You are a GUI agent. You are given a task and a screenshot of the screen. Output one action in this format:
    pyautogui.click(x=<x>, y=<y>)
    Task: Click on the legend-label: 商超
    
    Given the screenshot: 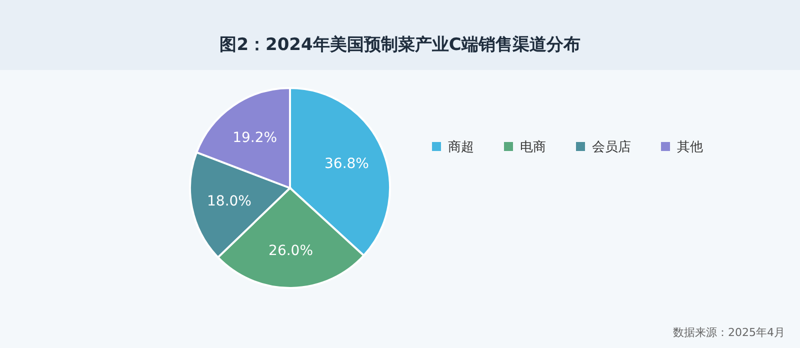 What is the action you would take?
    pyautogui.click(x=461, y=147)
    